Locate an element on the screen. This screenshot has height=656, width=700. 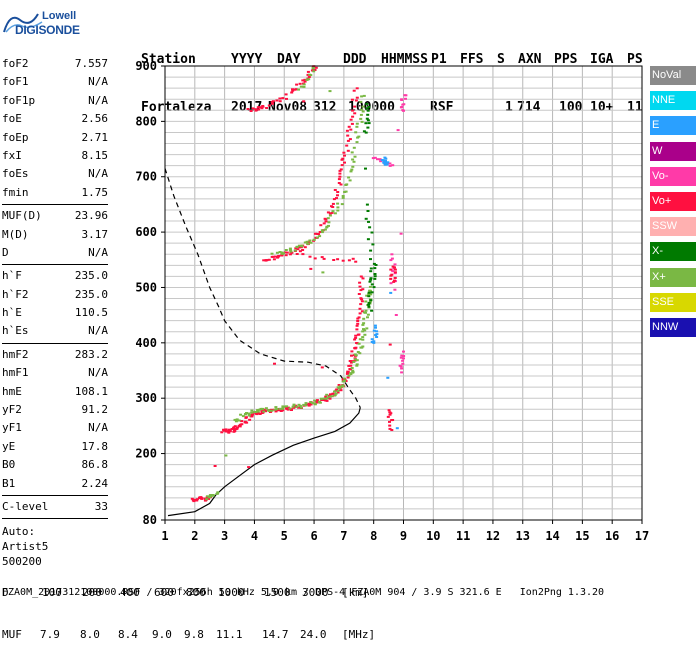
param-row: foF2 7.557 is located at coordinates (55, 66).